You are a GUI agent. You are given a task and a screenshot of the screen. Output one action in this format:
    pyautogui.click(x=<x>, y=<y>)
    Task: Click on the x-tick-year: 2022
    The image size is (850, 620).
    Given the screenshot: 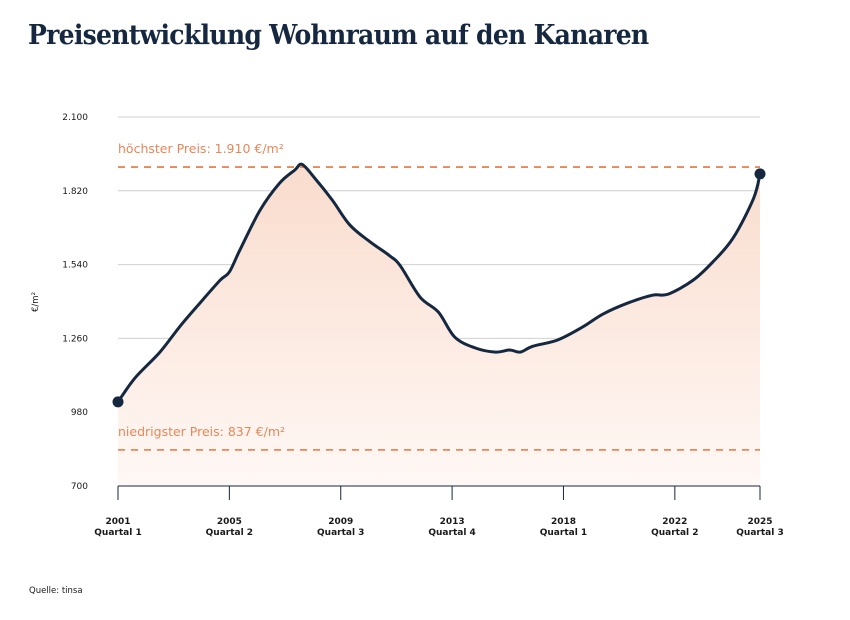 What is the action you would take?
    pyautogui.click(x=674, y=522)
    